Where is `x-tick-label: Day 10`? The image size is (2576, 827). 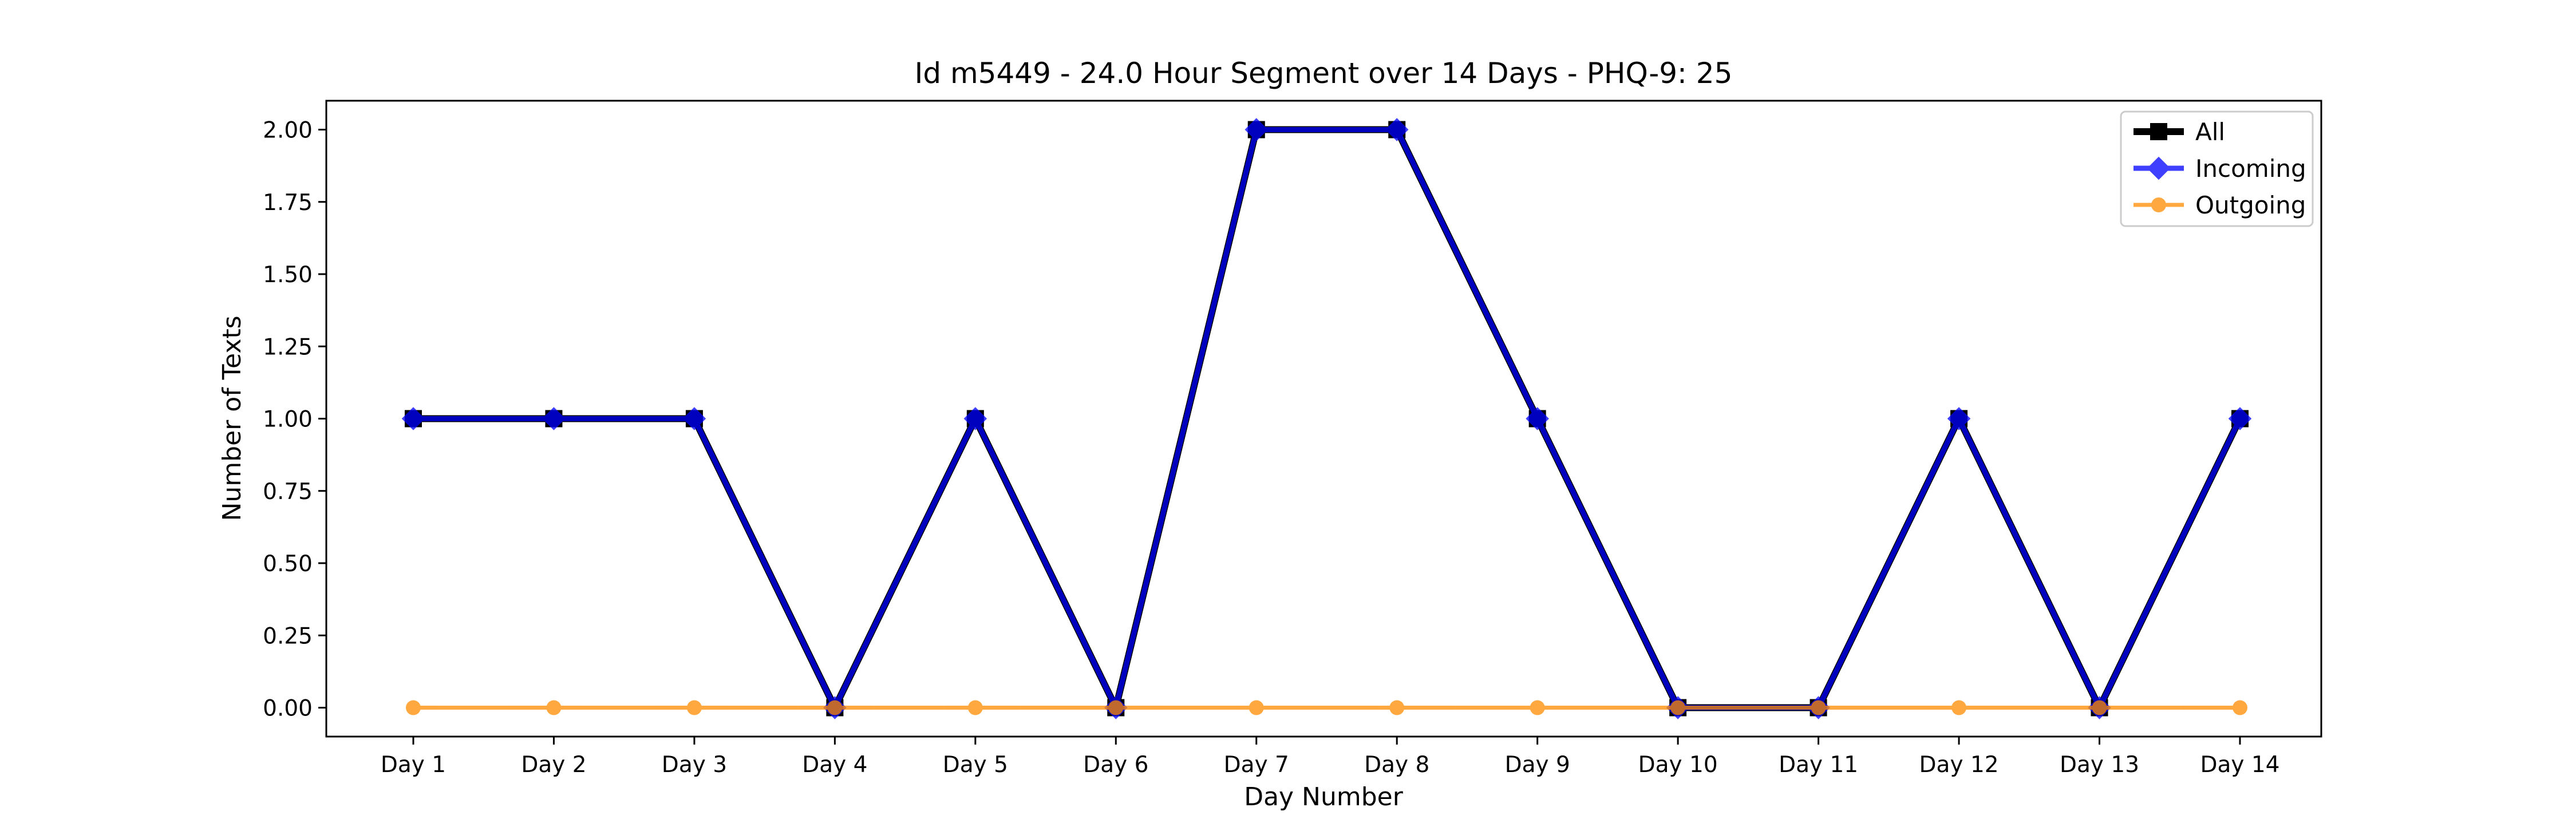
x-tick-label: Day 10 is located at coordinates (1678, 765).